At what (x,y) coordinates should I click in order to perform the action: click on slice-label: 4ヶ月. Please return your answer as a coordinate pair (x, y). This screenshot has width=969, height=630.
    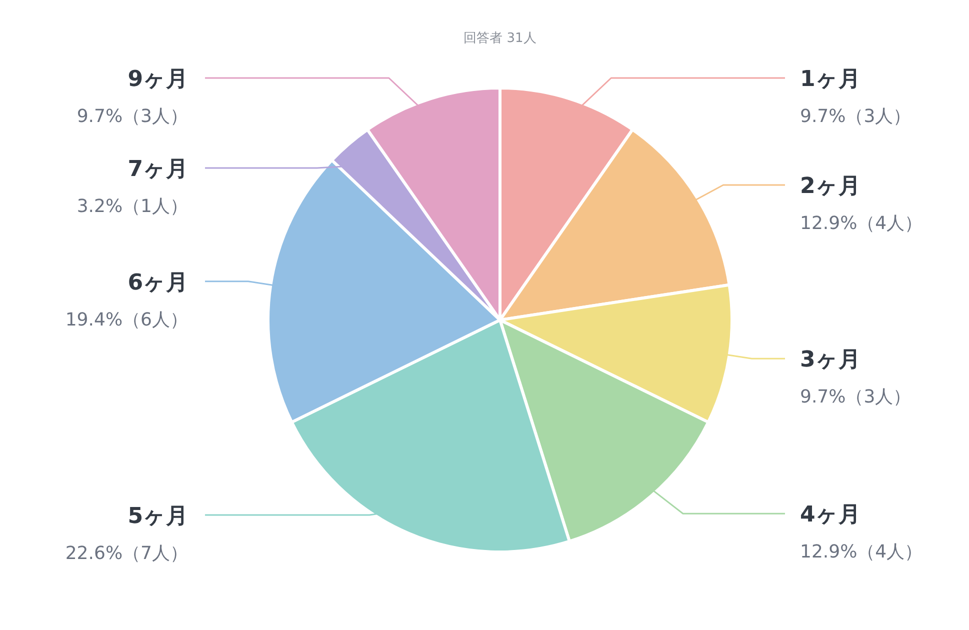
    Looking at the image, I should click on (830, 515).